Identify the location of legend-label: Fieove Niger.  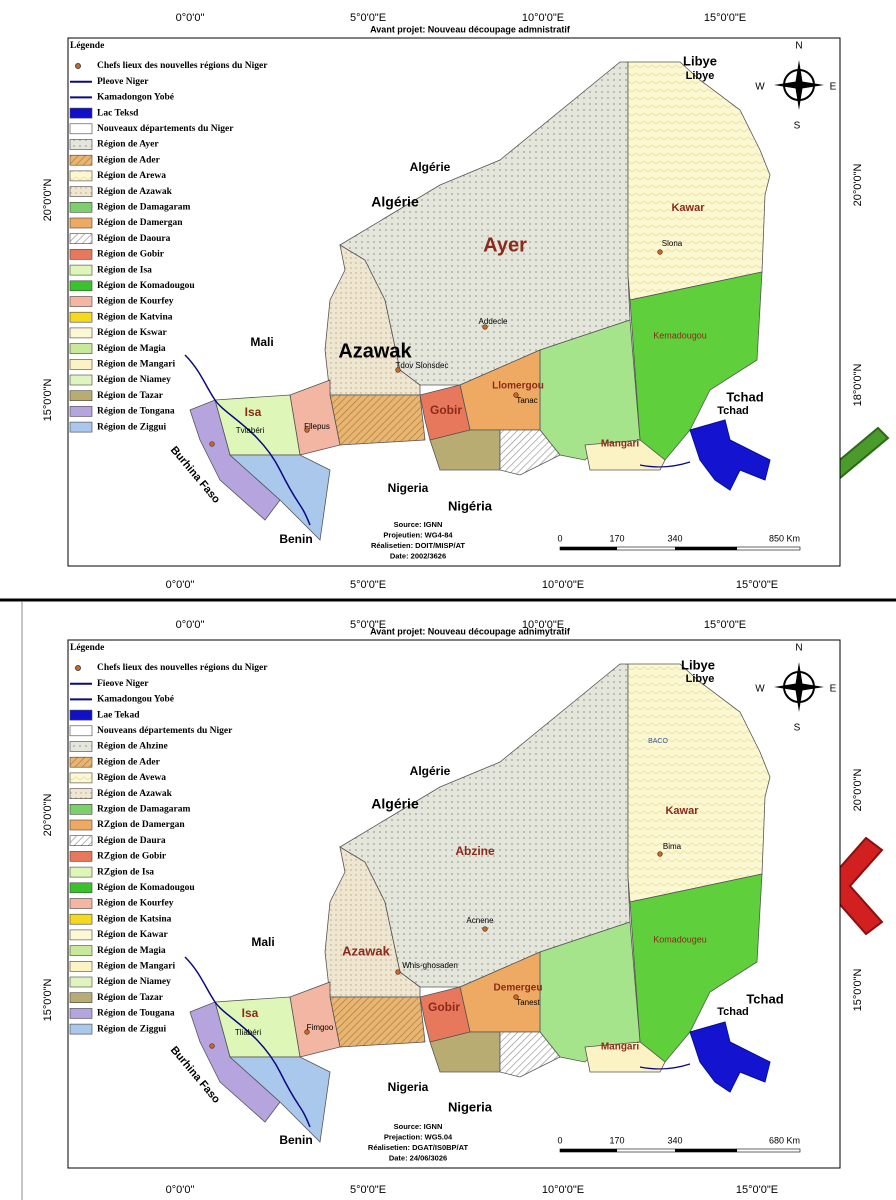
(123, 684).